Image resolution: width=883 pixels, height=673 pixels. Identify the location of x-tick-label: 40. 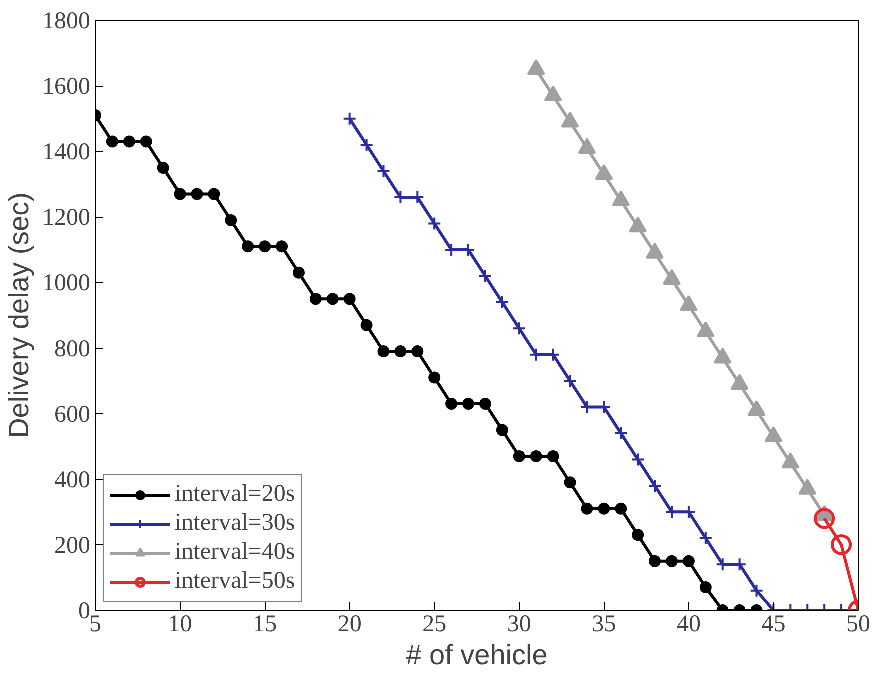
(688, 625).